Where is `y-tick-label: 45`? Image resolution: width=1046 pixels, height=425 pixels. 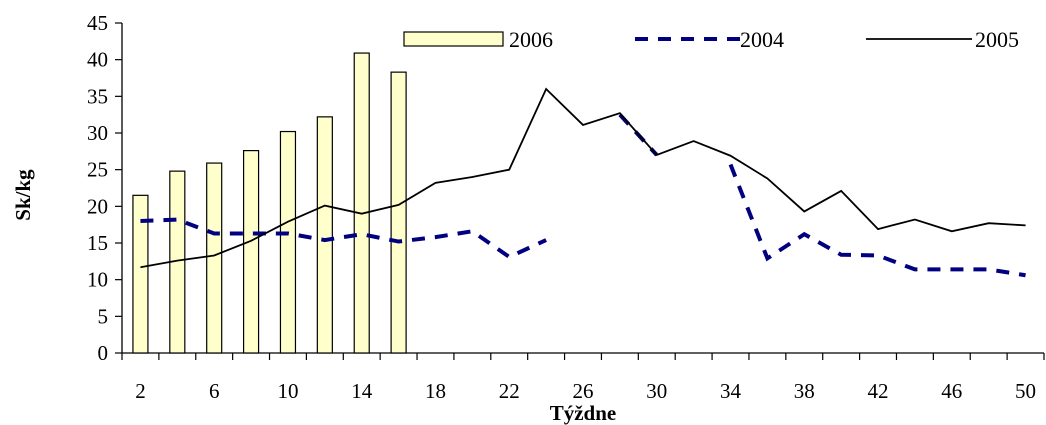 y-tick-label: 45 is located at coordinates (97, 23).